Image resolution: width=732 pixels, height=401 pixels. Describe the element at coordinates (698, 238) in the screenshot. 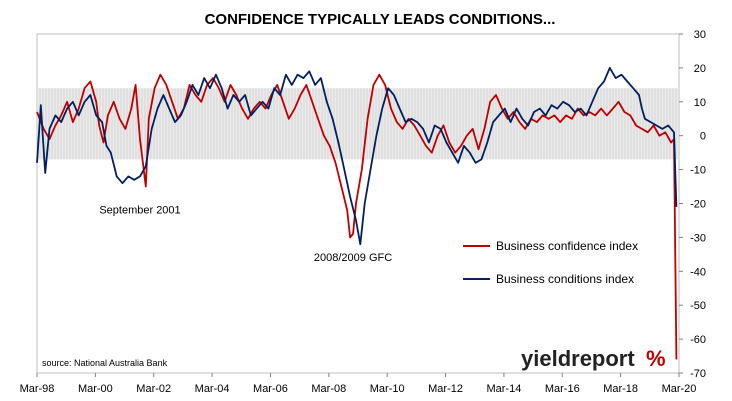

I see `y-tick-label: -30` at that location.